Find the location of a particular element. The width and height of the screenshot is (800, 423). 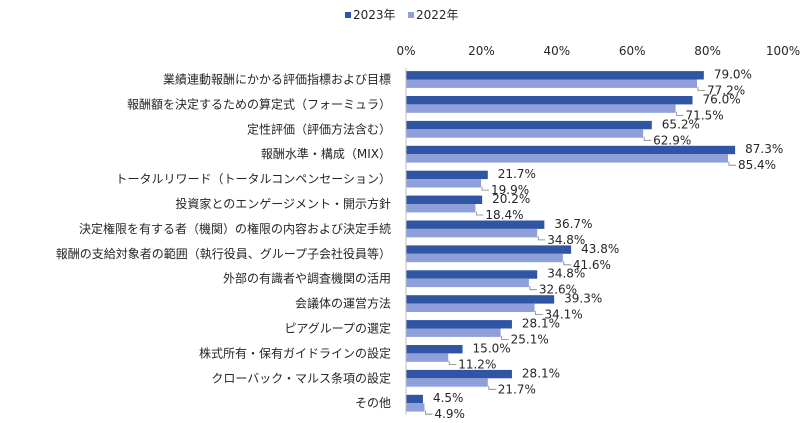

x-axis-ticks: 0% 20% 40% 60% 80% 100% is located at coordinates (598, 51).